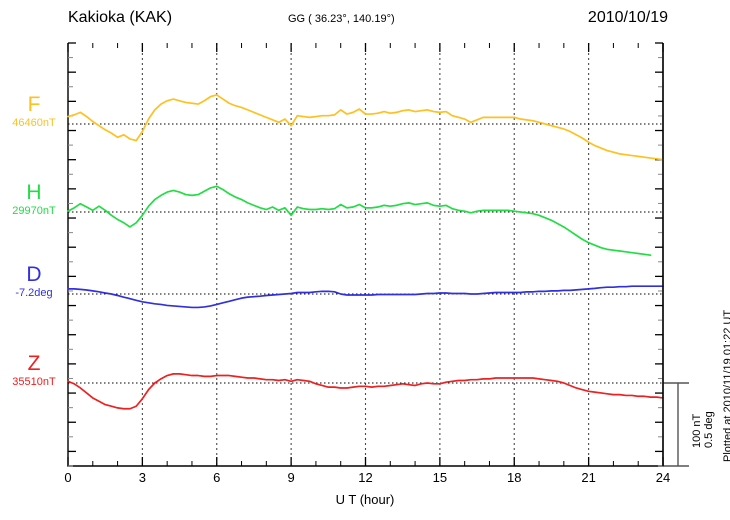 Image resolution: width=730 pixels, height=520 pixels. What do you see at coordinates (34, 192) in the screenshot?
I see `component-letter-h: H` at bounding box center [34, 192].